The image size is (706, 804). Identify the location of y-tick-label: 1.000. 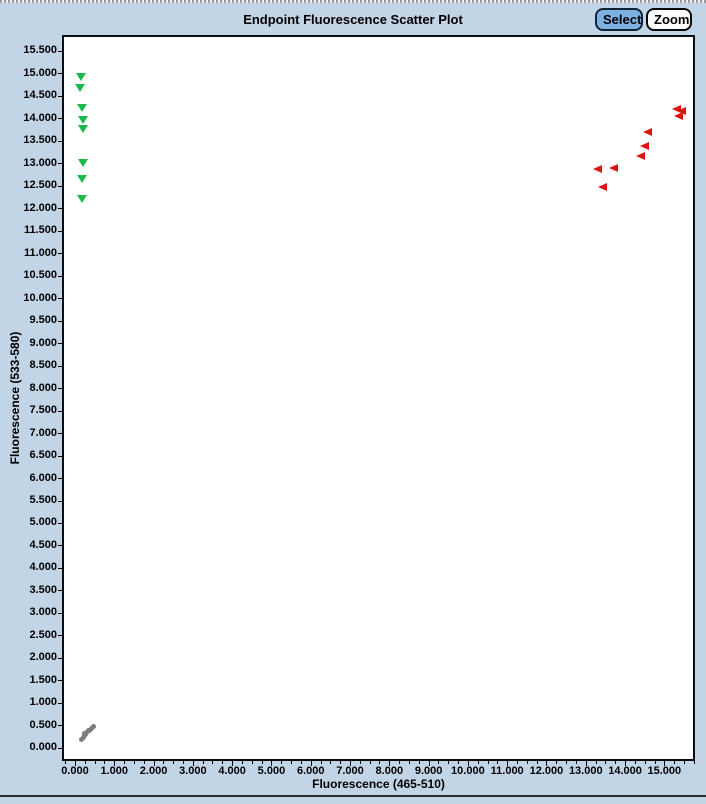
(43, 702).